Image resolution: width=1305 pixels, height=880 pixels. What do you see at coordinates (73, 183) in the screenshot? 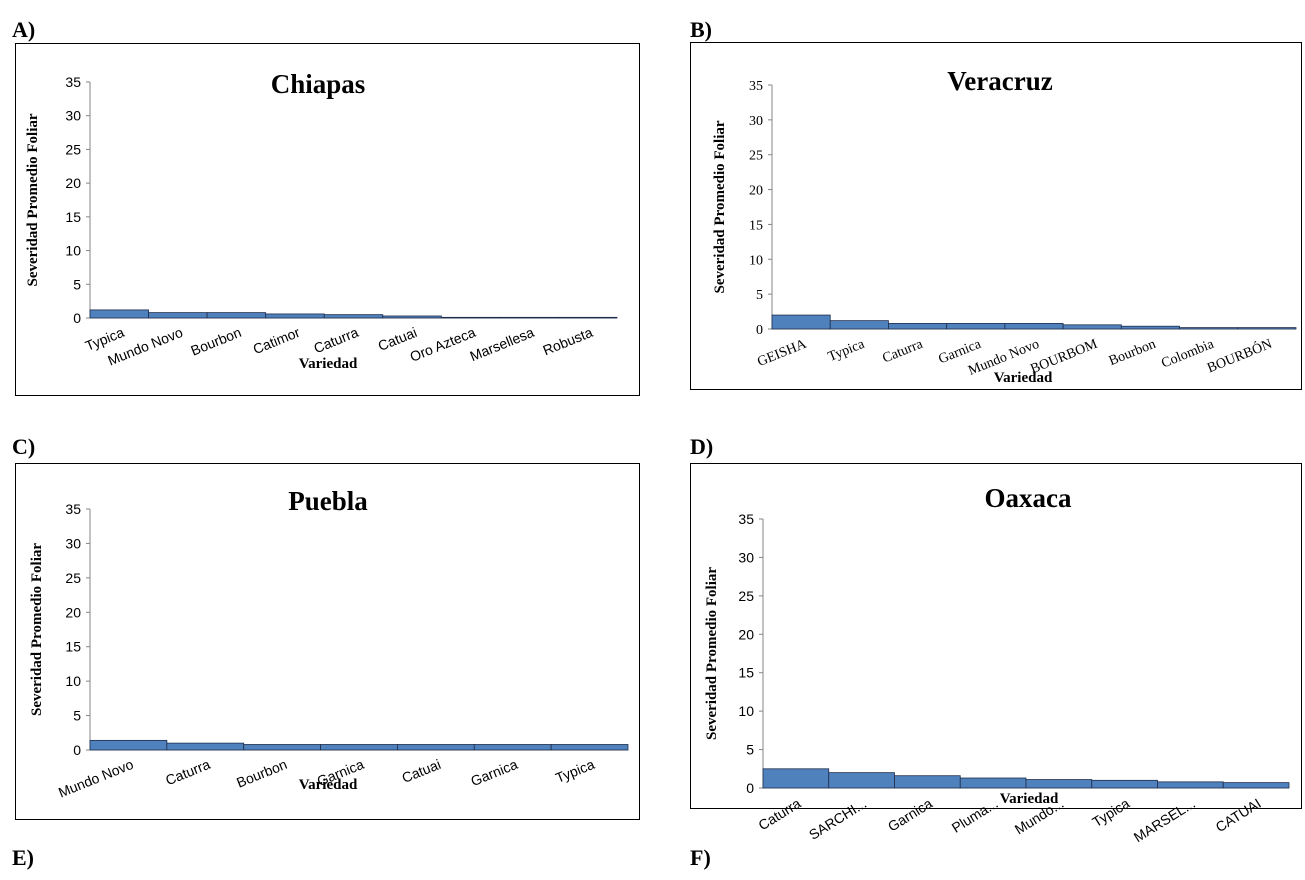
I see `chart-a-y-tick-label: 20` at bounding box center [73, 183].